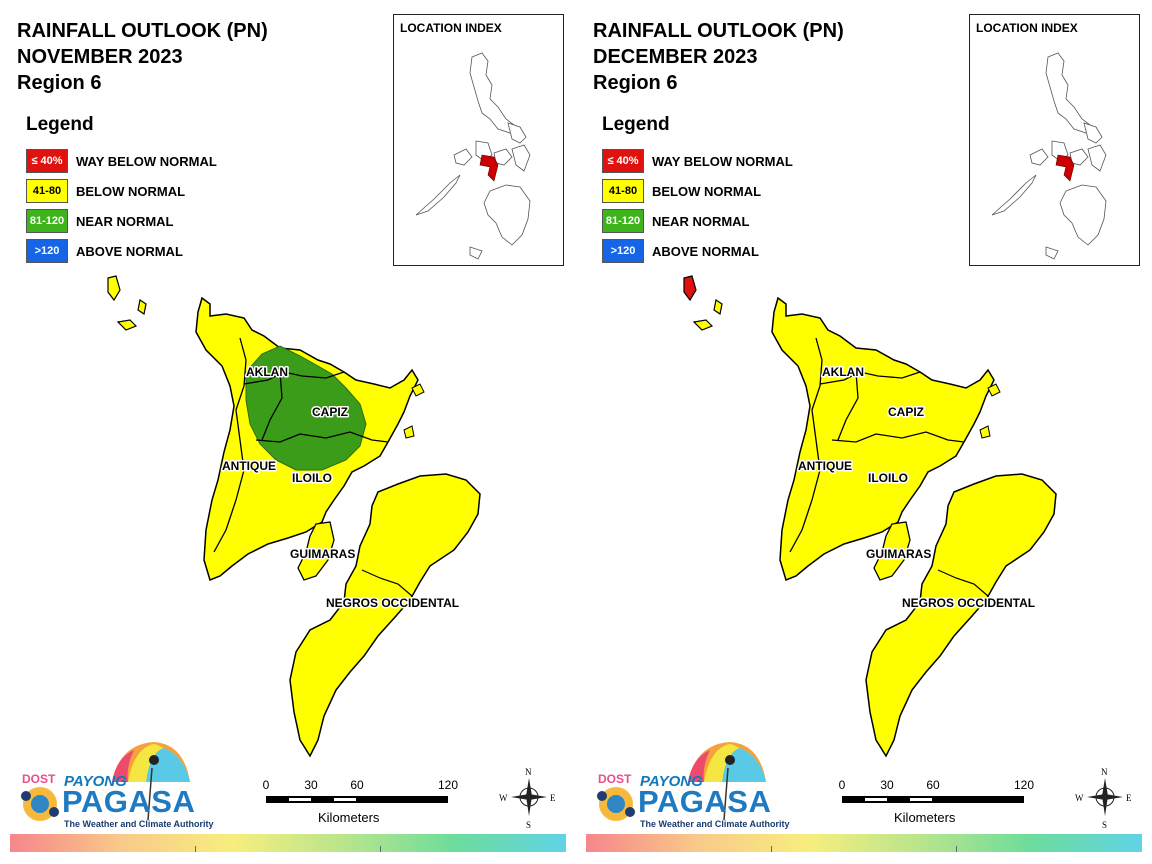 The height and width of the screenshot is (864, 1152). Describe the element at coordinates (60, 124) in the screenshot. I see `legend-title: Legend` at that location.